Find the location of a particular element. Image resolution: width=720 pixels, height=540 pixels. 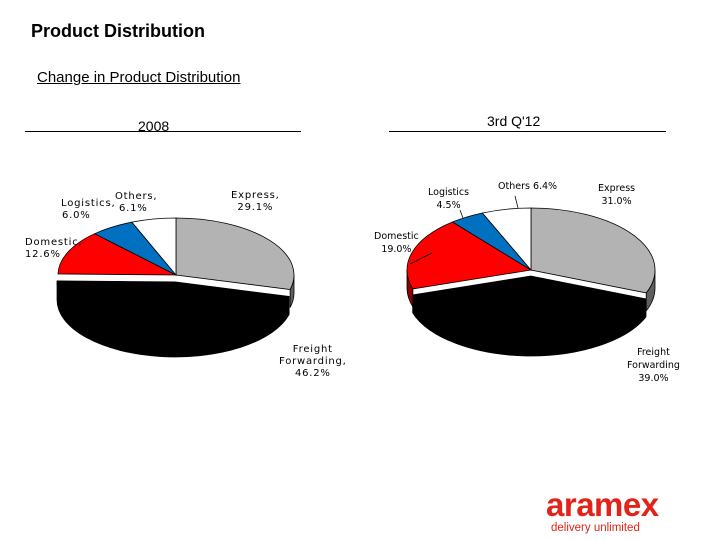

slice-label-others: Others 6.4% is located at coordinates (528, 186).